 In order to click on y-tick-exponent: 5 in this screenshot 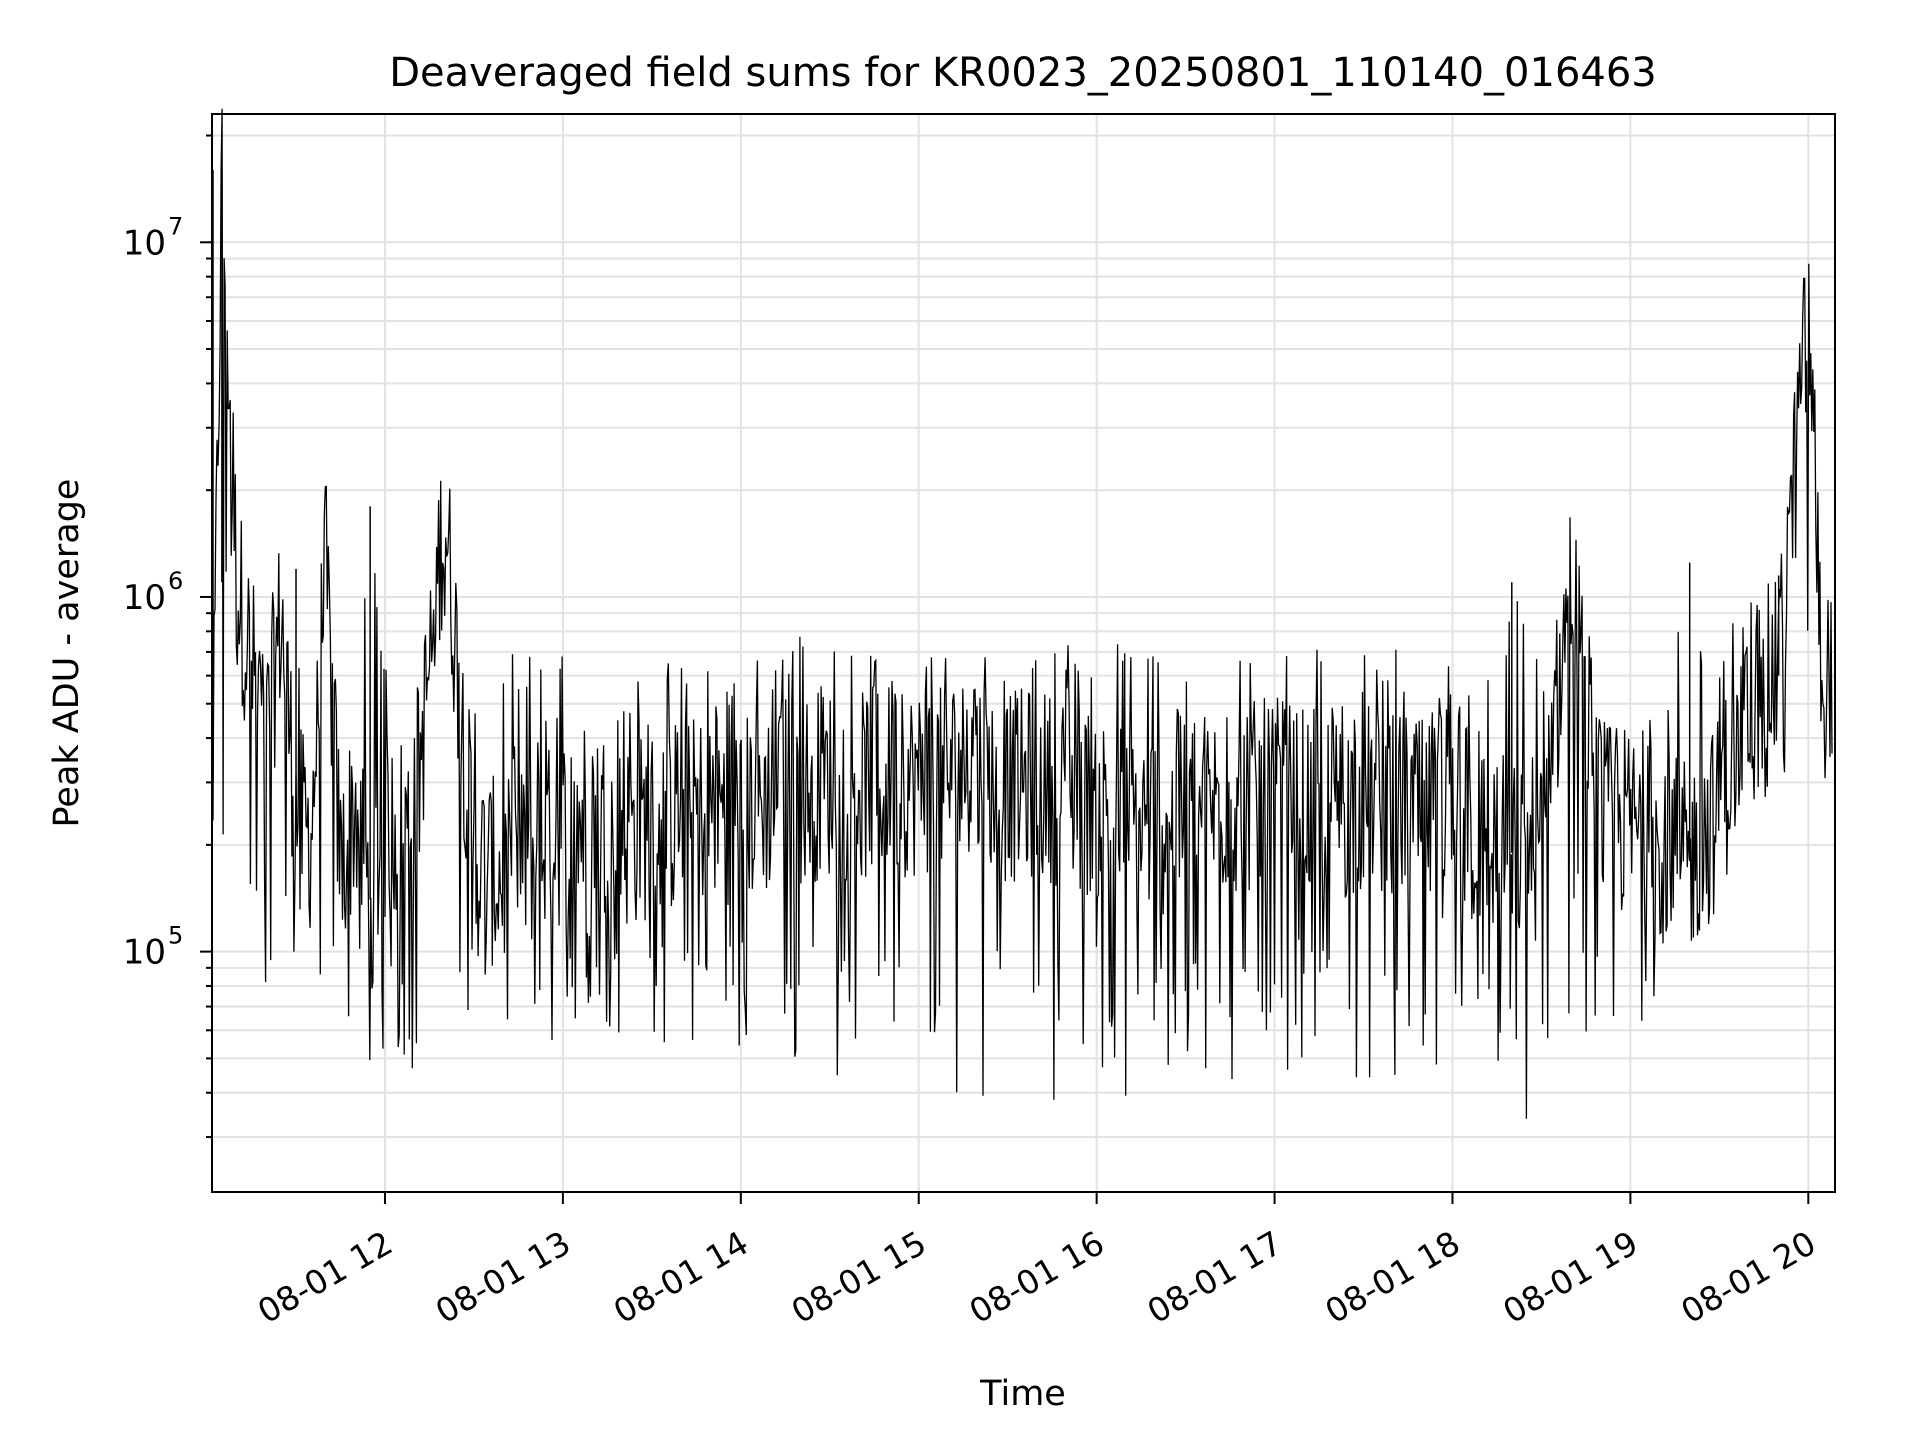, I will do `click(175, 936)`.